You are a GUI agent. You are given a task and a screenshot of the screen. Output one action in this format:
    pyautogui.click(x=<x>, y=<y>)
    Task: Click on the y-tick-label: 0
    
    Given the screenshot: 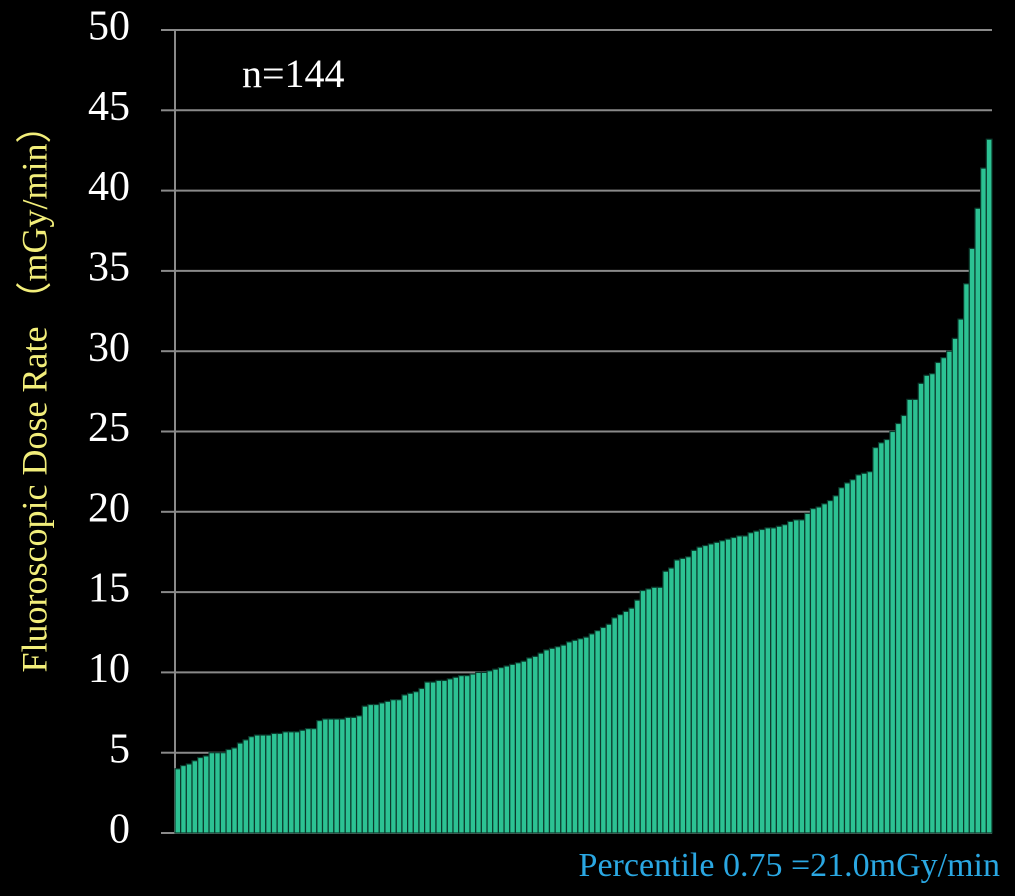 What is the action you would take?
    pyautogui.click(x=119, y=830)
    